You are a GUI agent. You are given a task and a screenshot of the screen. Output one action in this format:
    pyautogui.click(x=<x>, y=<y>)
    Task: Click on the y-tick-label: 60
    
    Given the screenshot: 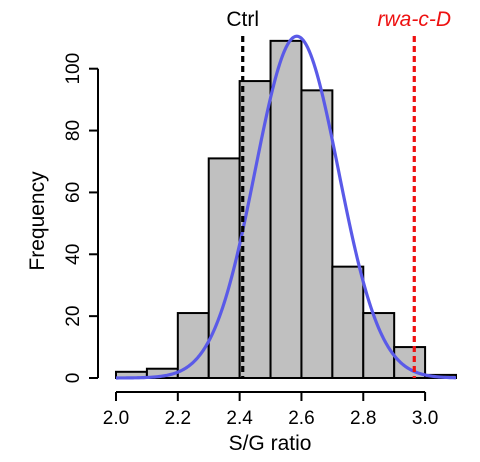 What is the action you would take?
    pyautogui.click(x=73, y=192)
    